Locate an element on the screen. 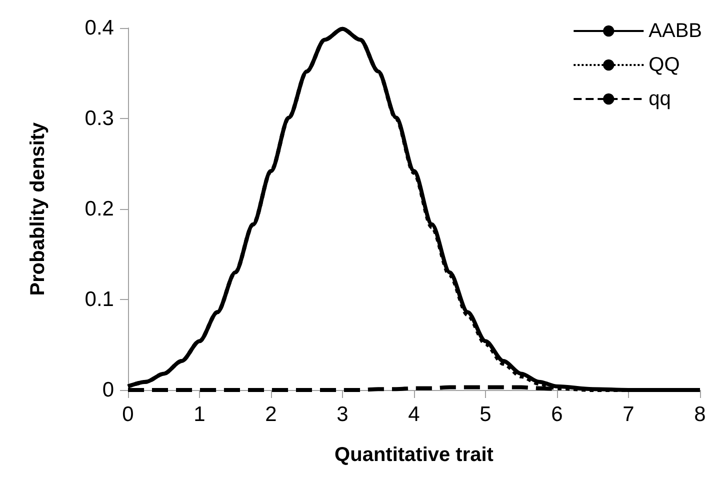 This screenshot has width=720, height=493. legend-label: QQ is located at coordinates (664, 65).